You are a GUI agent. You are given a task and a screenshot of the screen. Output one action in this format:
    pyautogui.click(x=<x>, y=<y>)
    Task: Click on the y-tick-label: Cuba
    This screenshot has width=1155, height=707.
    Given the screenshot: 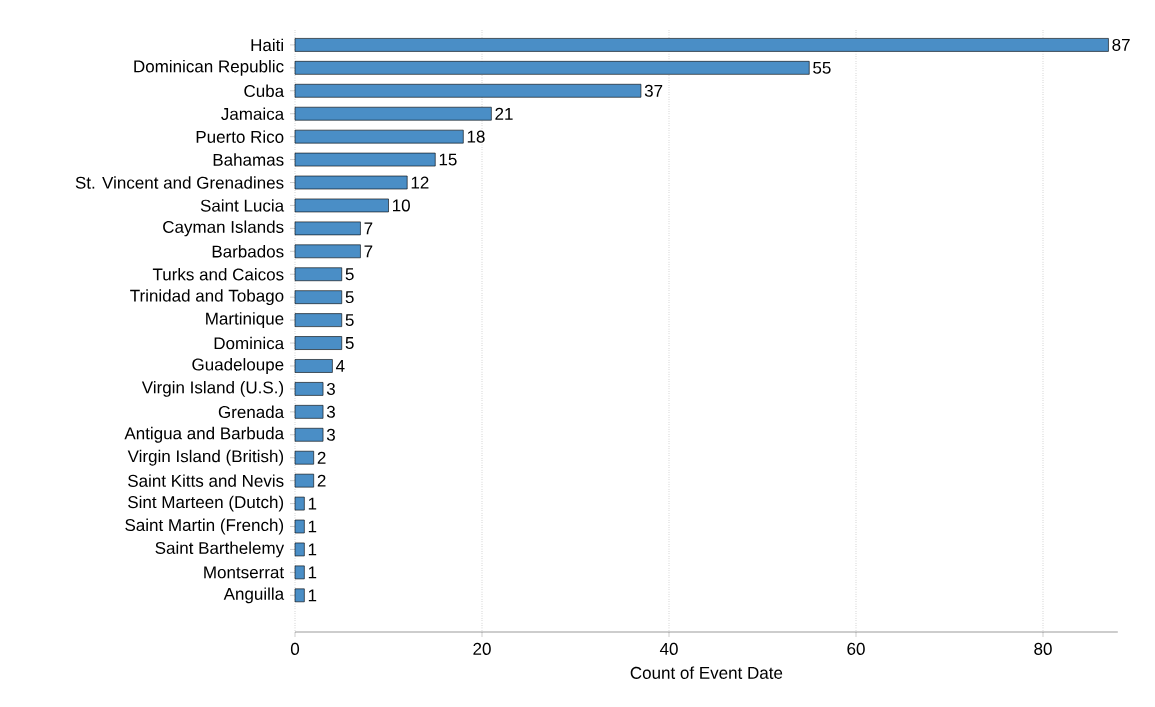 What is the action you would take?
    pyautogui.click(x=264, y=91)
    